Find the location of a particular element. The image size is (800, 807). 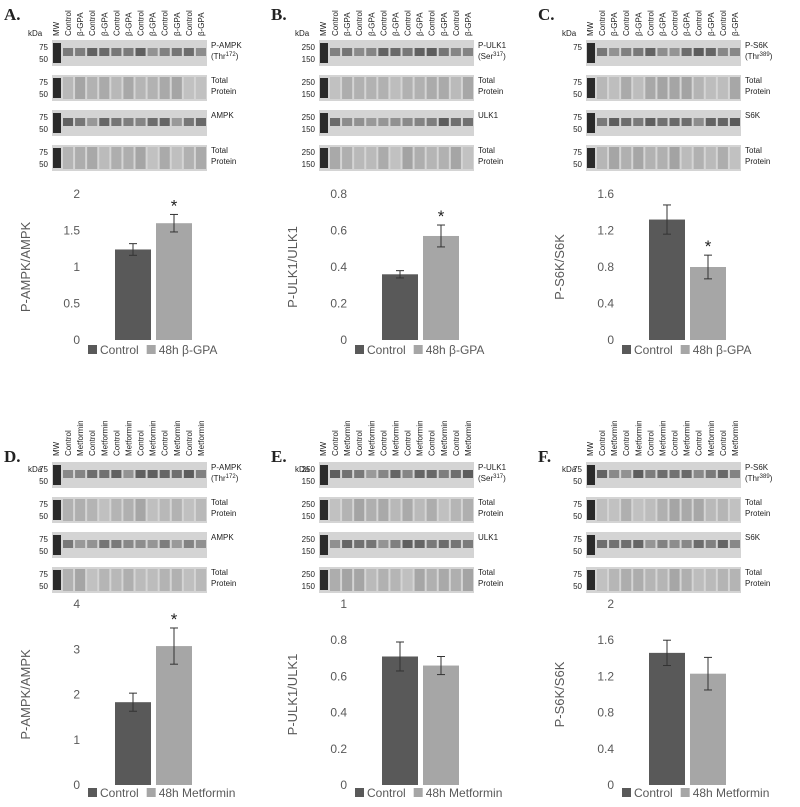

blot-label: (Thr172) is located at coordinates (225, 478).